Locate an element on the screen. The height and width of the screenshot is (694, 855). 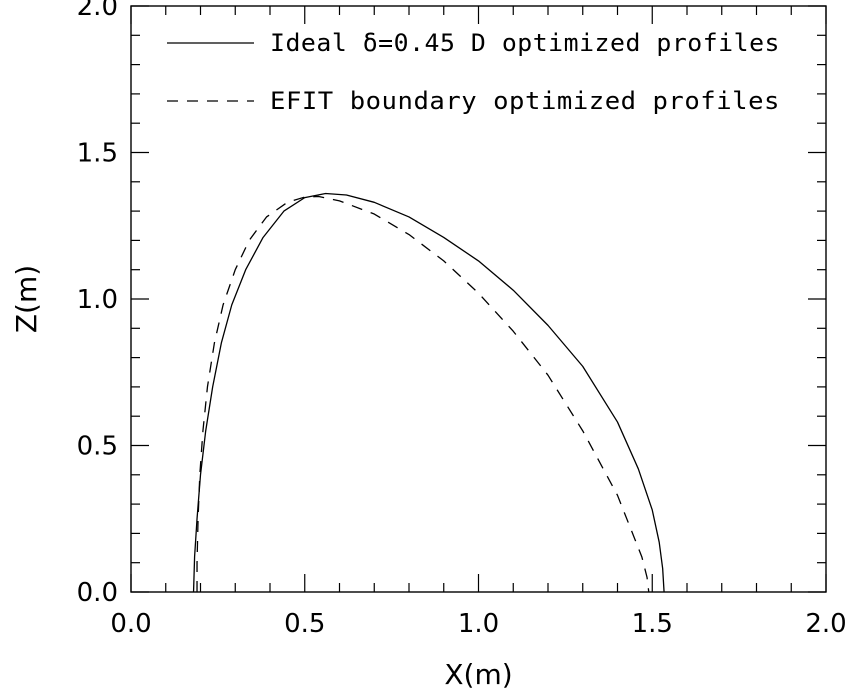
x-tick-label: 0.5 is located at coordinates (304, 624).